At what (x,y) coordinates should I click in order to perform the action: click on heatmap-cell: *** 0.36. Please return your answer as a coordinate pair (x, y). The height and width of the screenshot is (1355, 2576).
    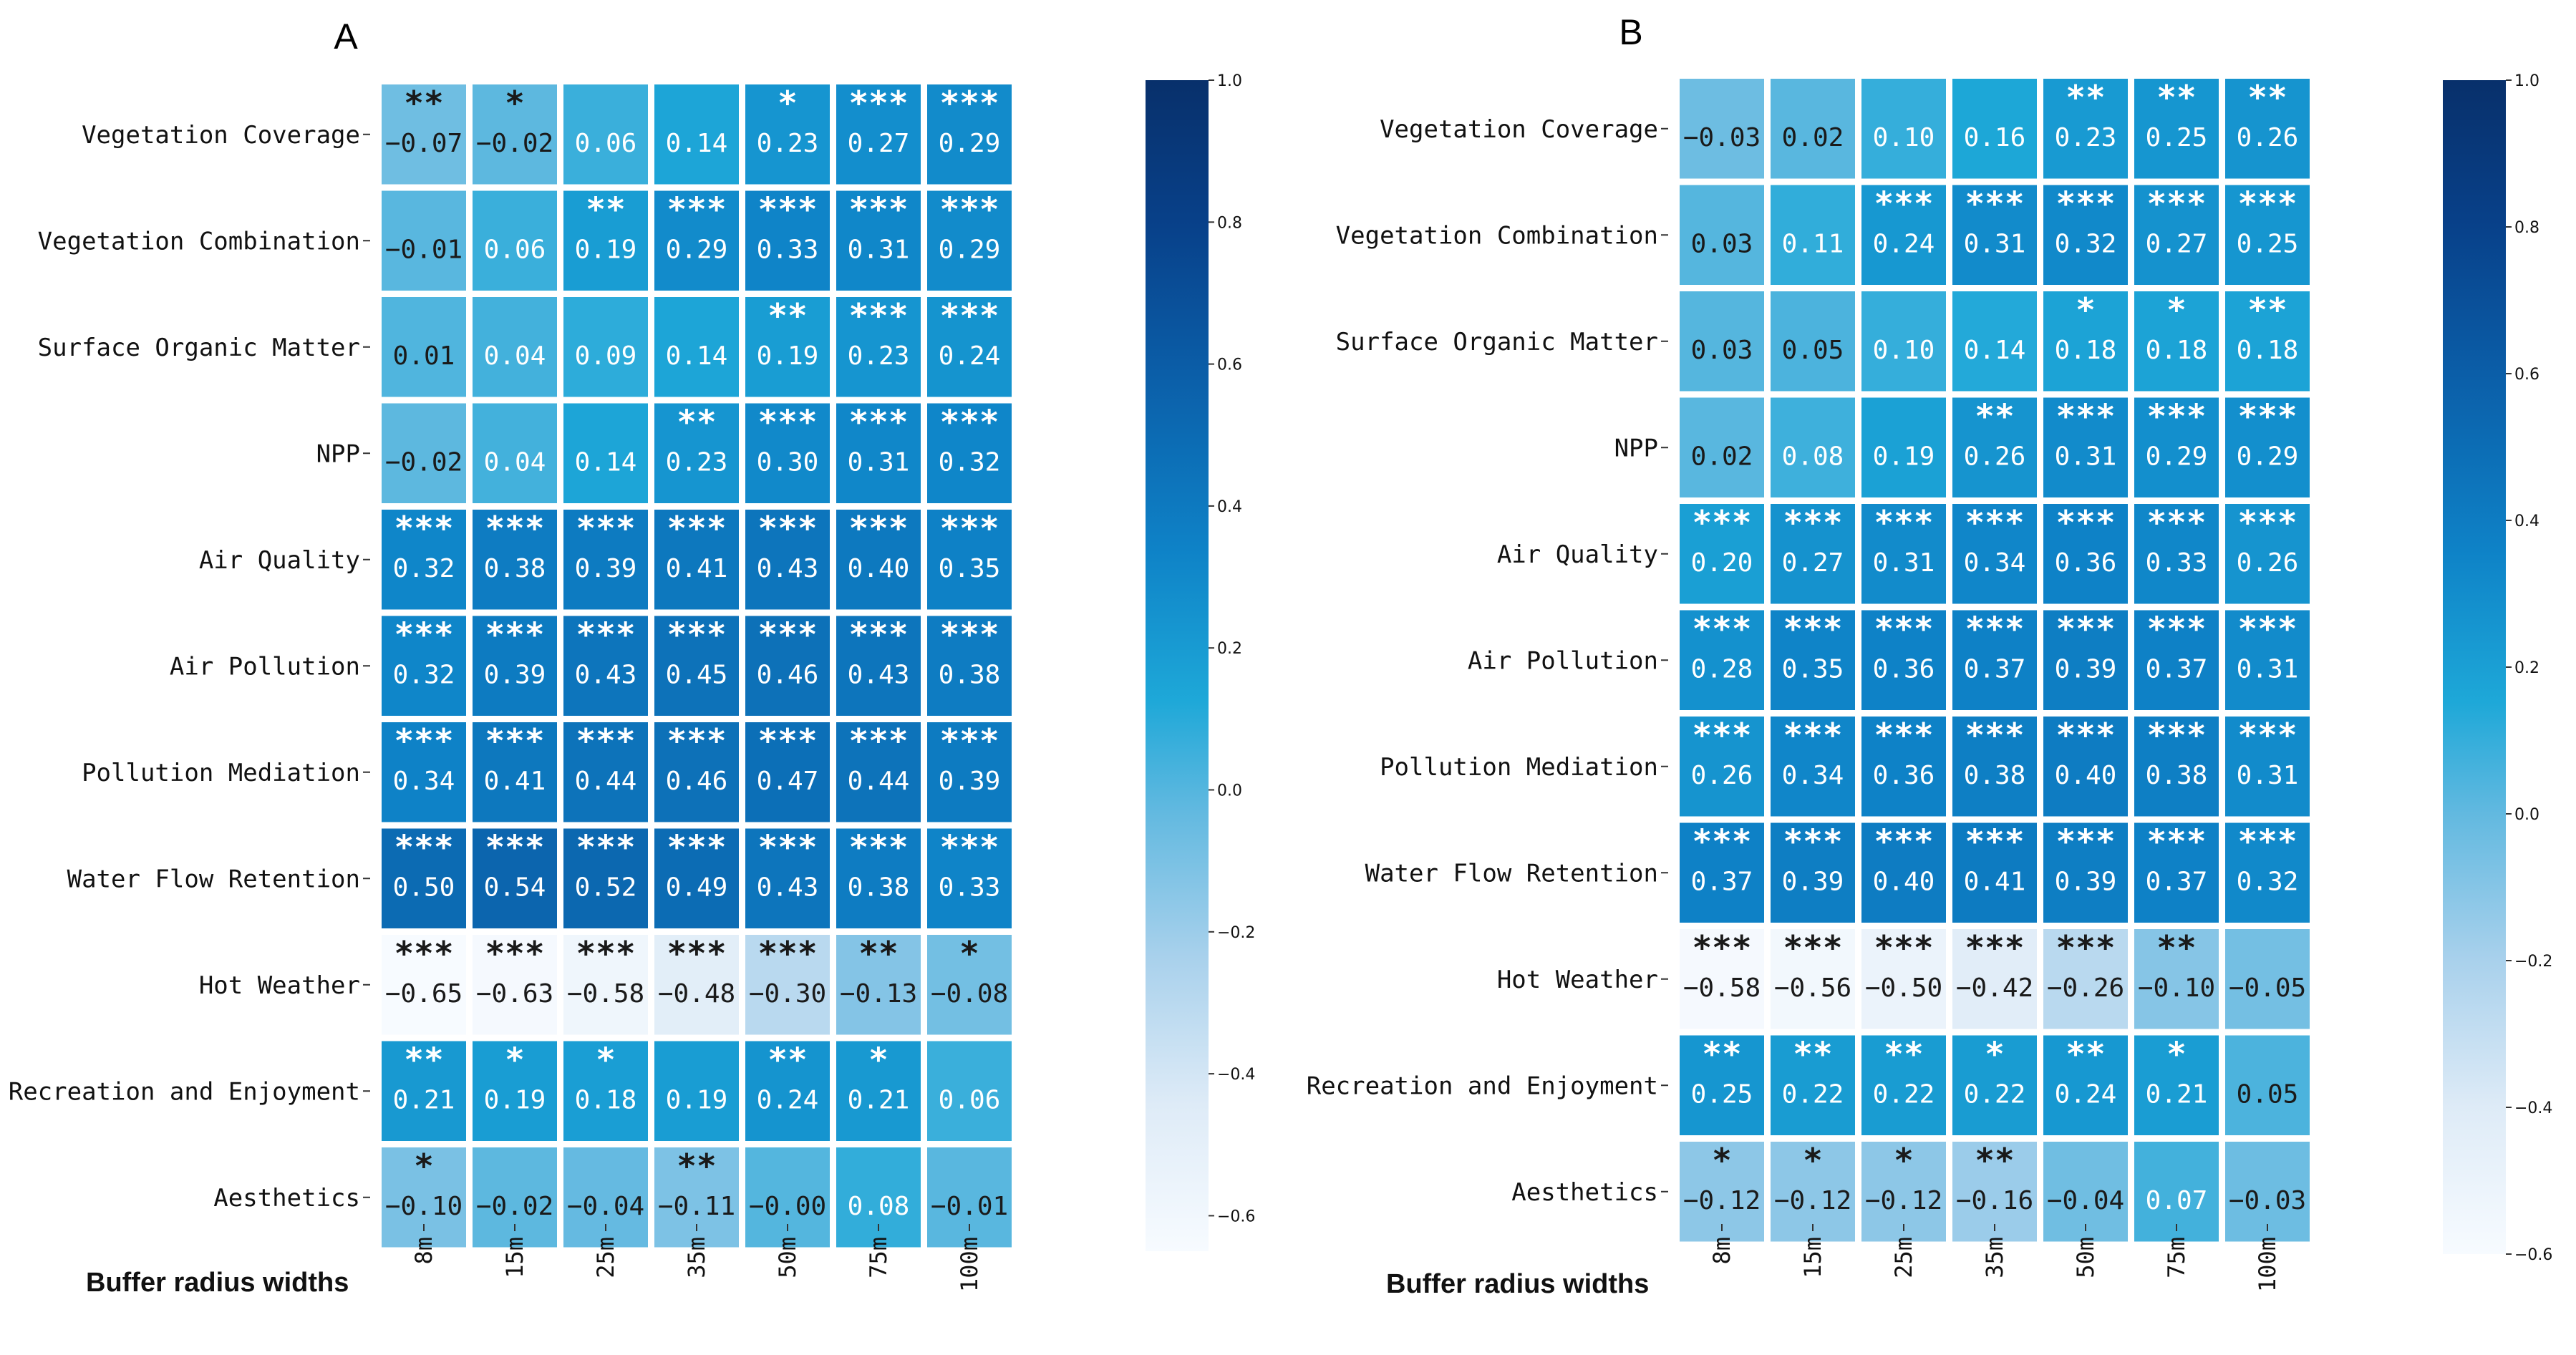
    Looking at the image, I should click on (1904, 660).